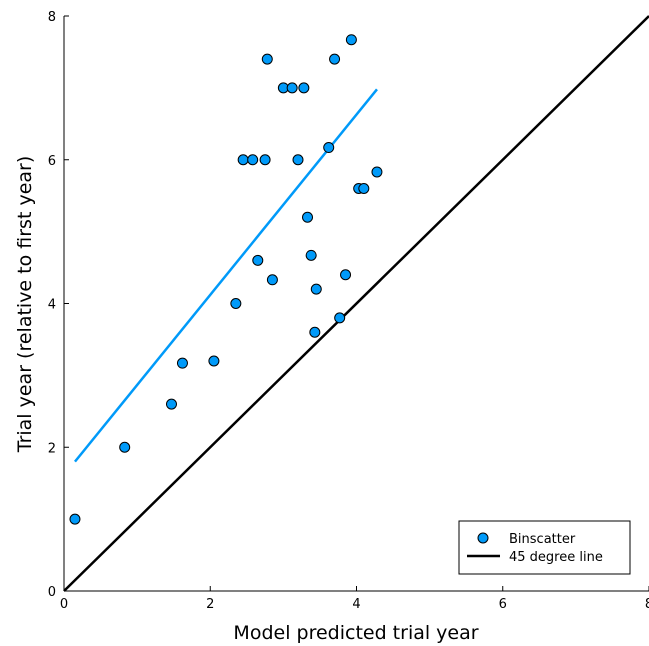 The image size is (649, 646). Describe the element at coordinates (647, 604) in the screenshot. I see `x-tick-label: 8` at that location.